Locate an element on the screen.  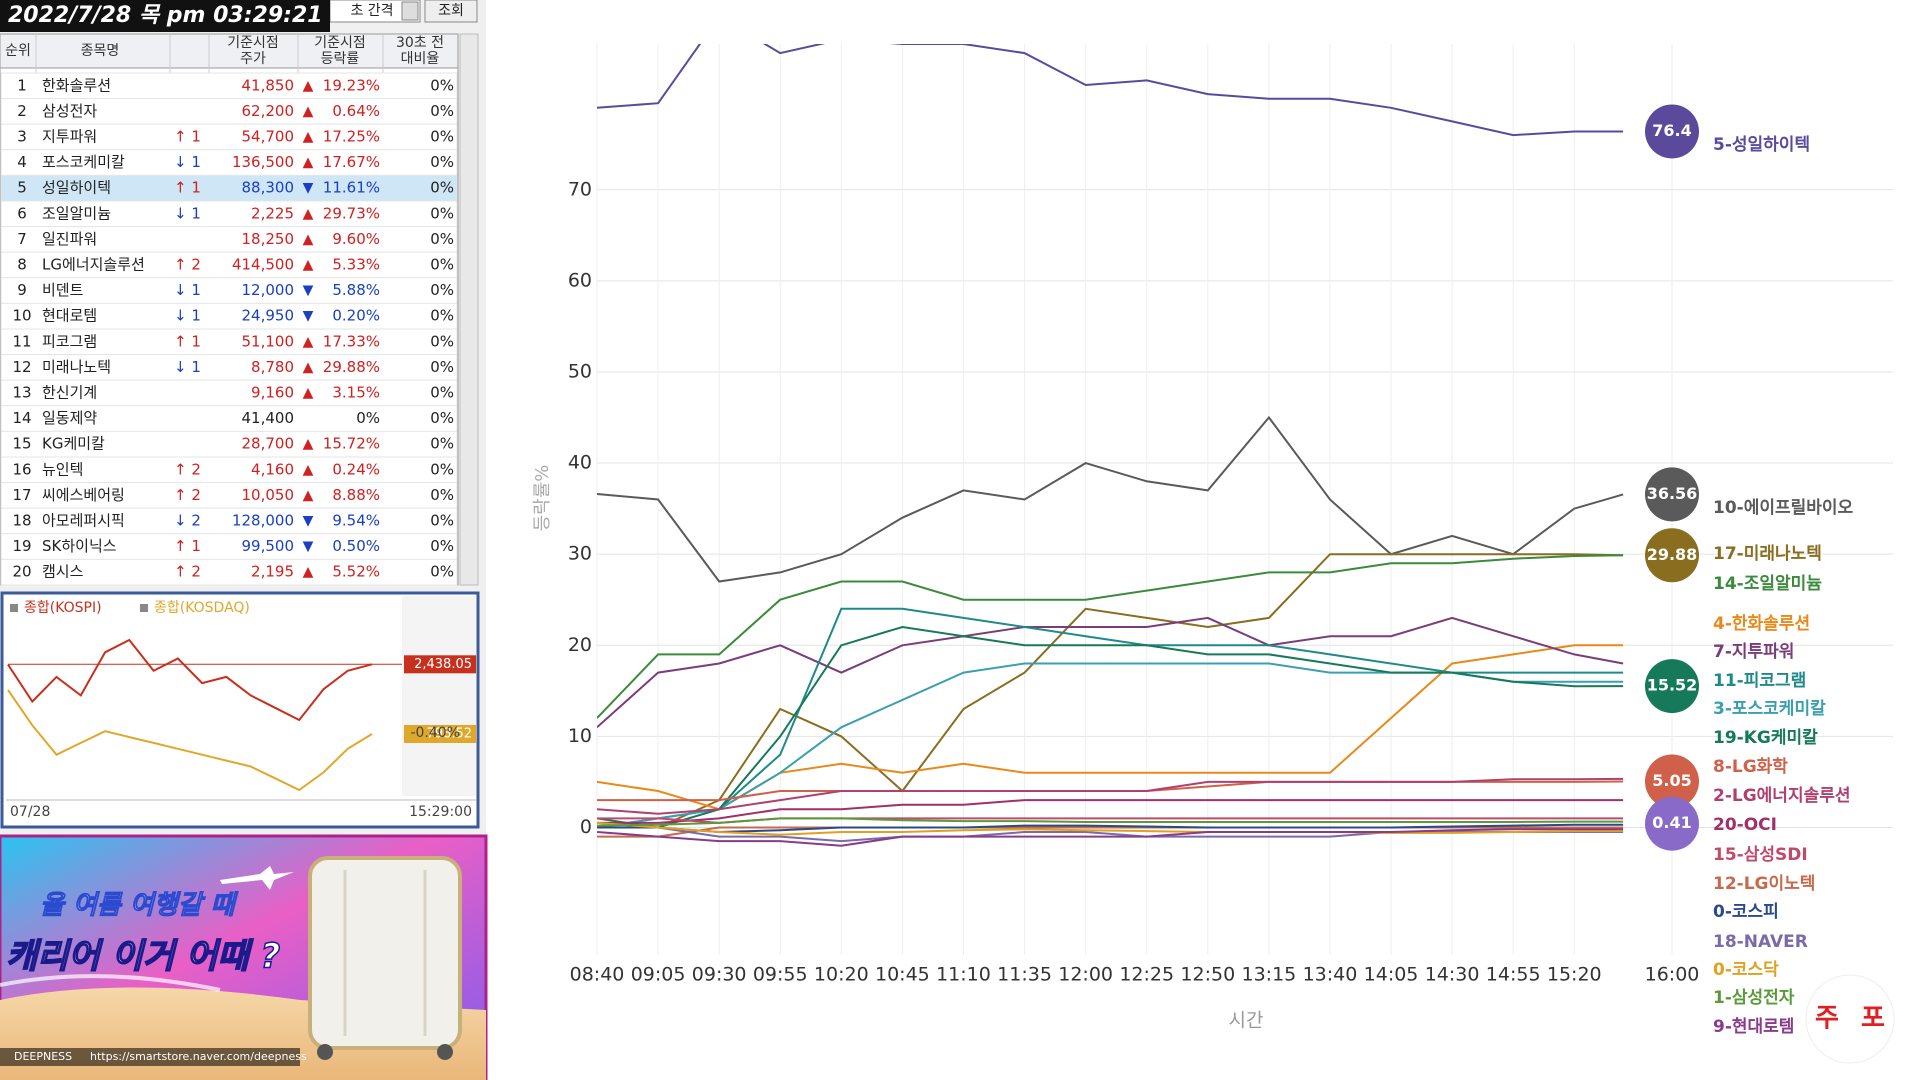
price: 24,950 is located at coordinates (268, 316).